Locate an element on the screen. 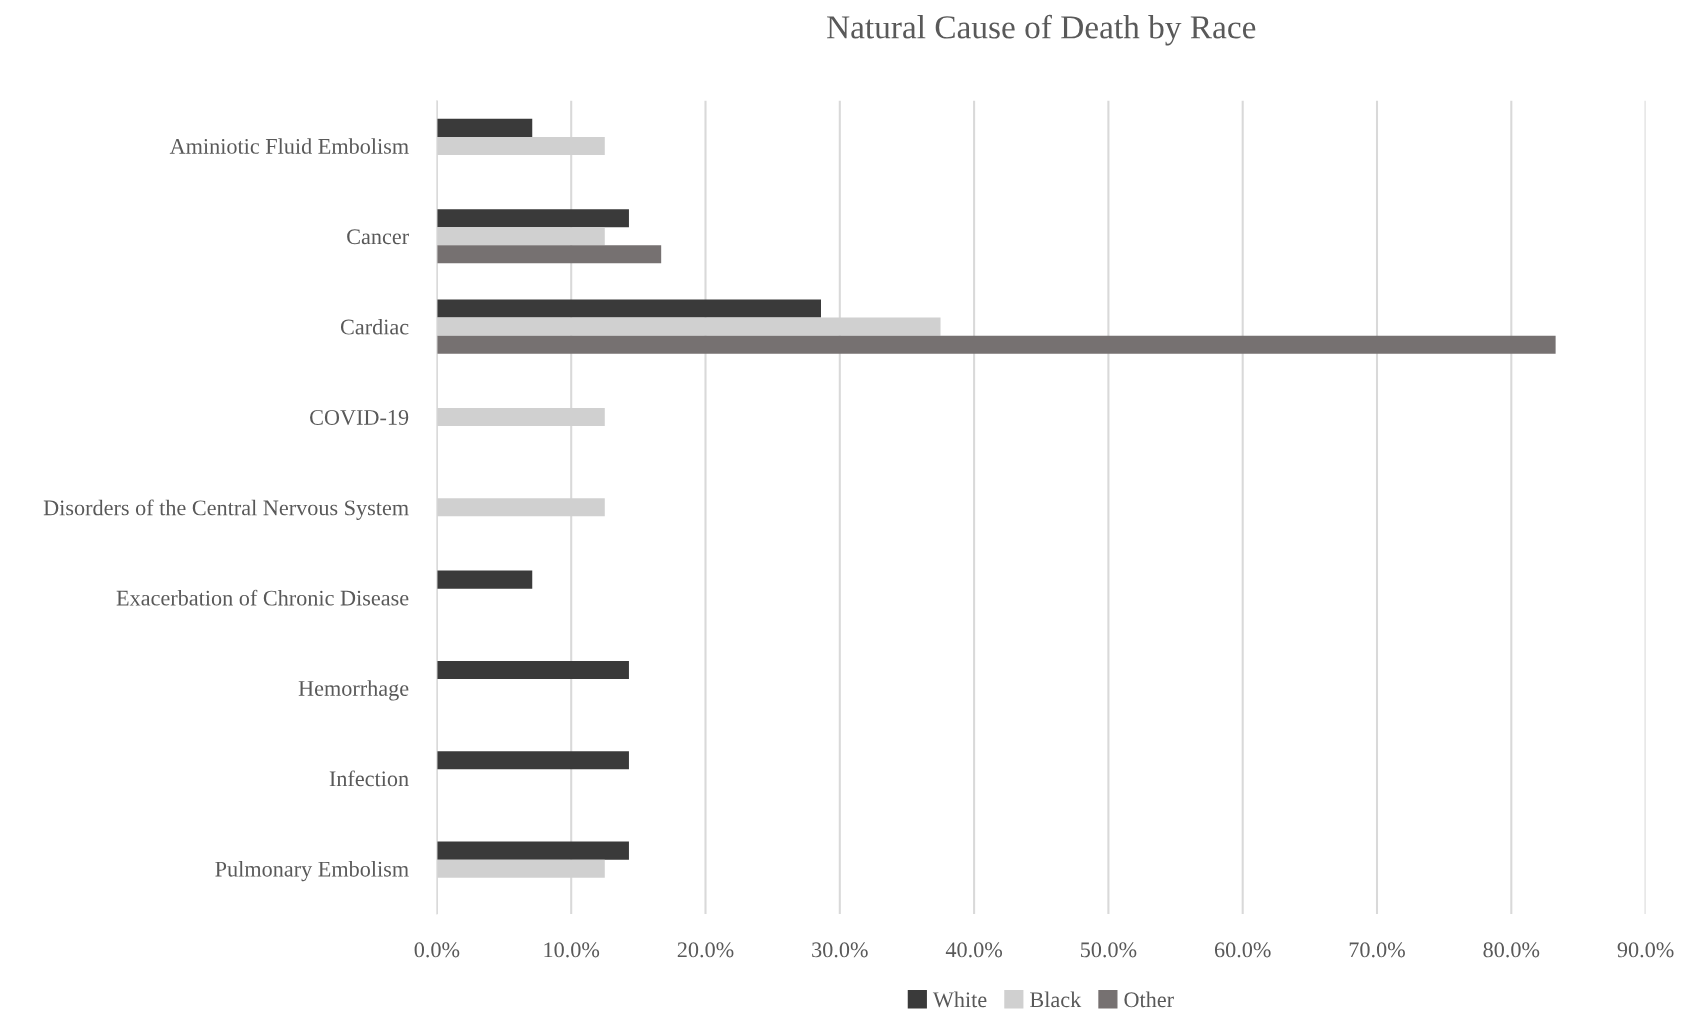  legend-label: Black is located at coordinates (1056, 999).